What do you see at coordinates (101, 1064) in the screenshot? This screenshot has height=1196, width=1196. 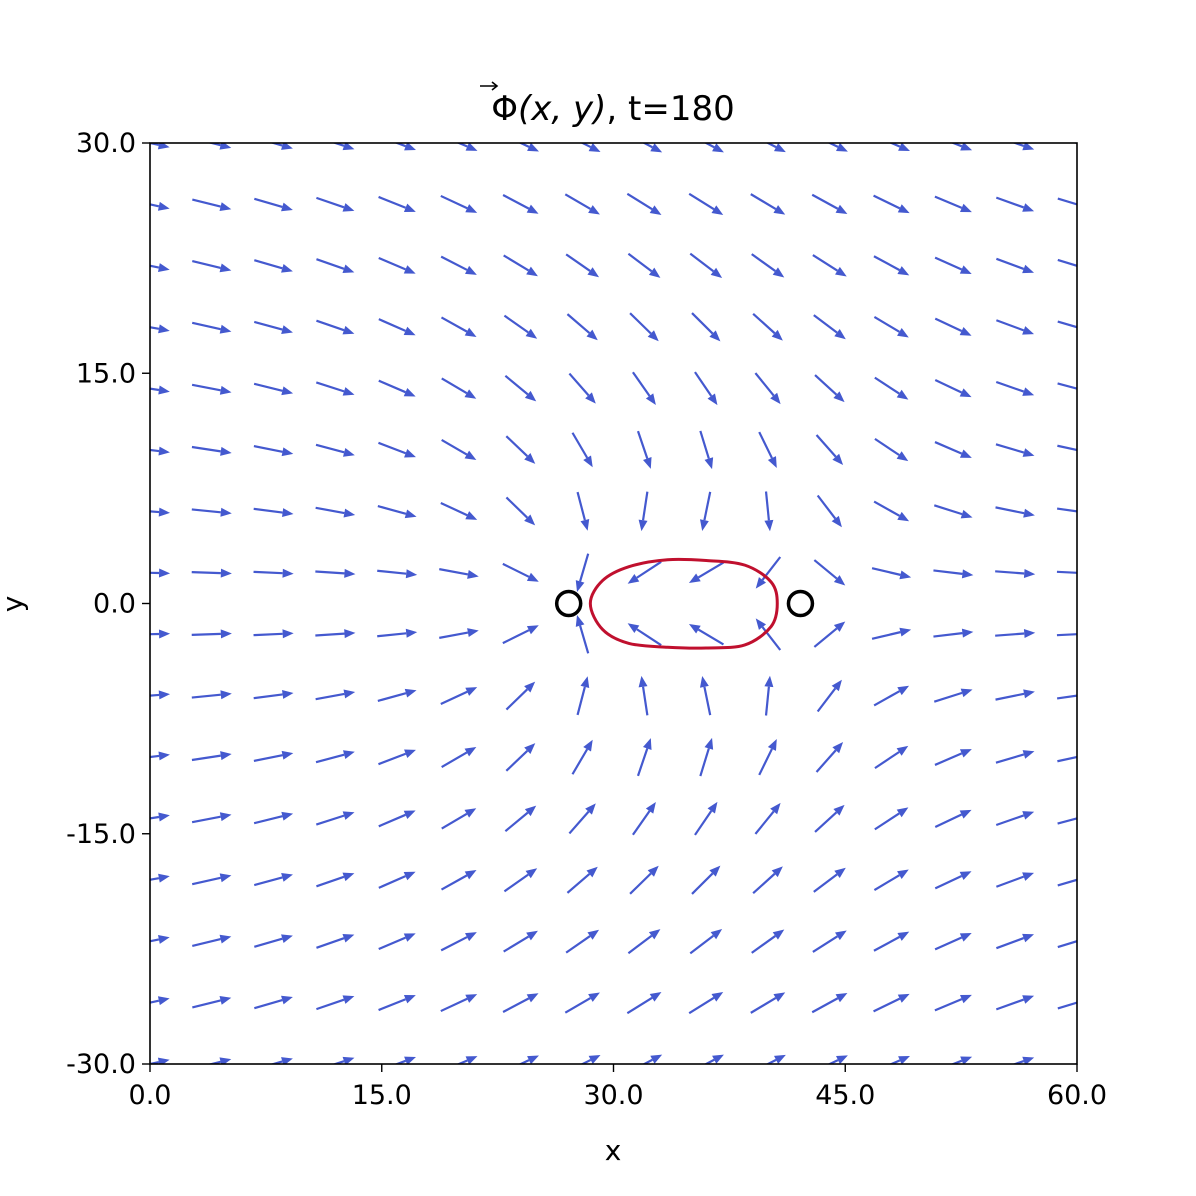 I see `y-tick-label: -30.0` at bounding box center [101, 1064].